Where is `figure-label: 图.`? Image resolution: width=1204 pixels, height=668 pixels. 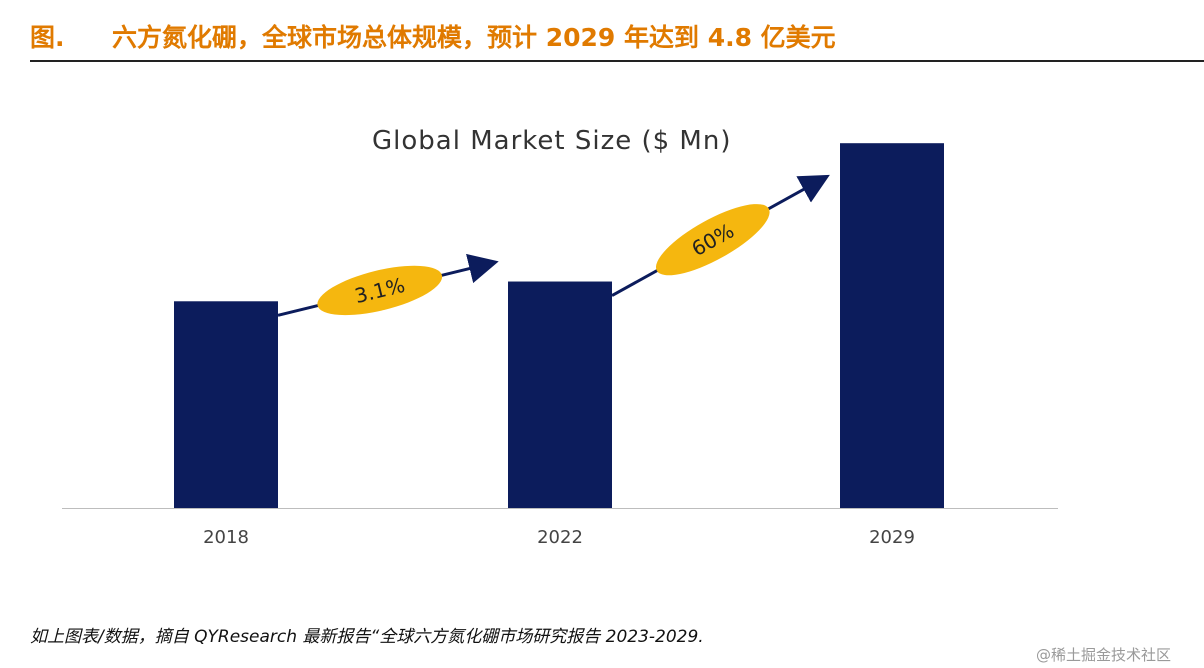 figure-label: 图. is located at coordinates (47, 37).